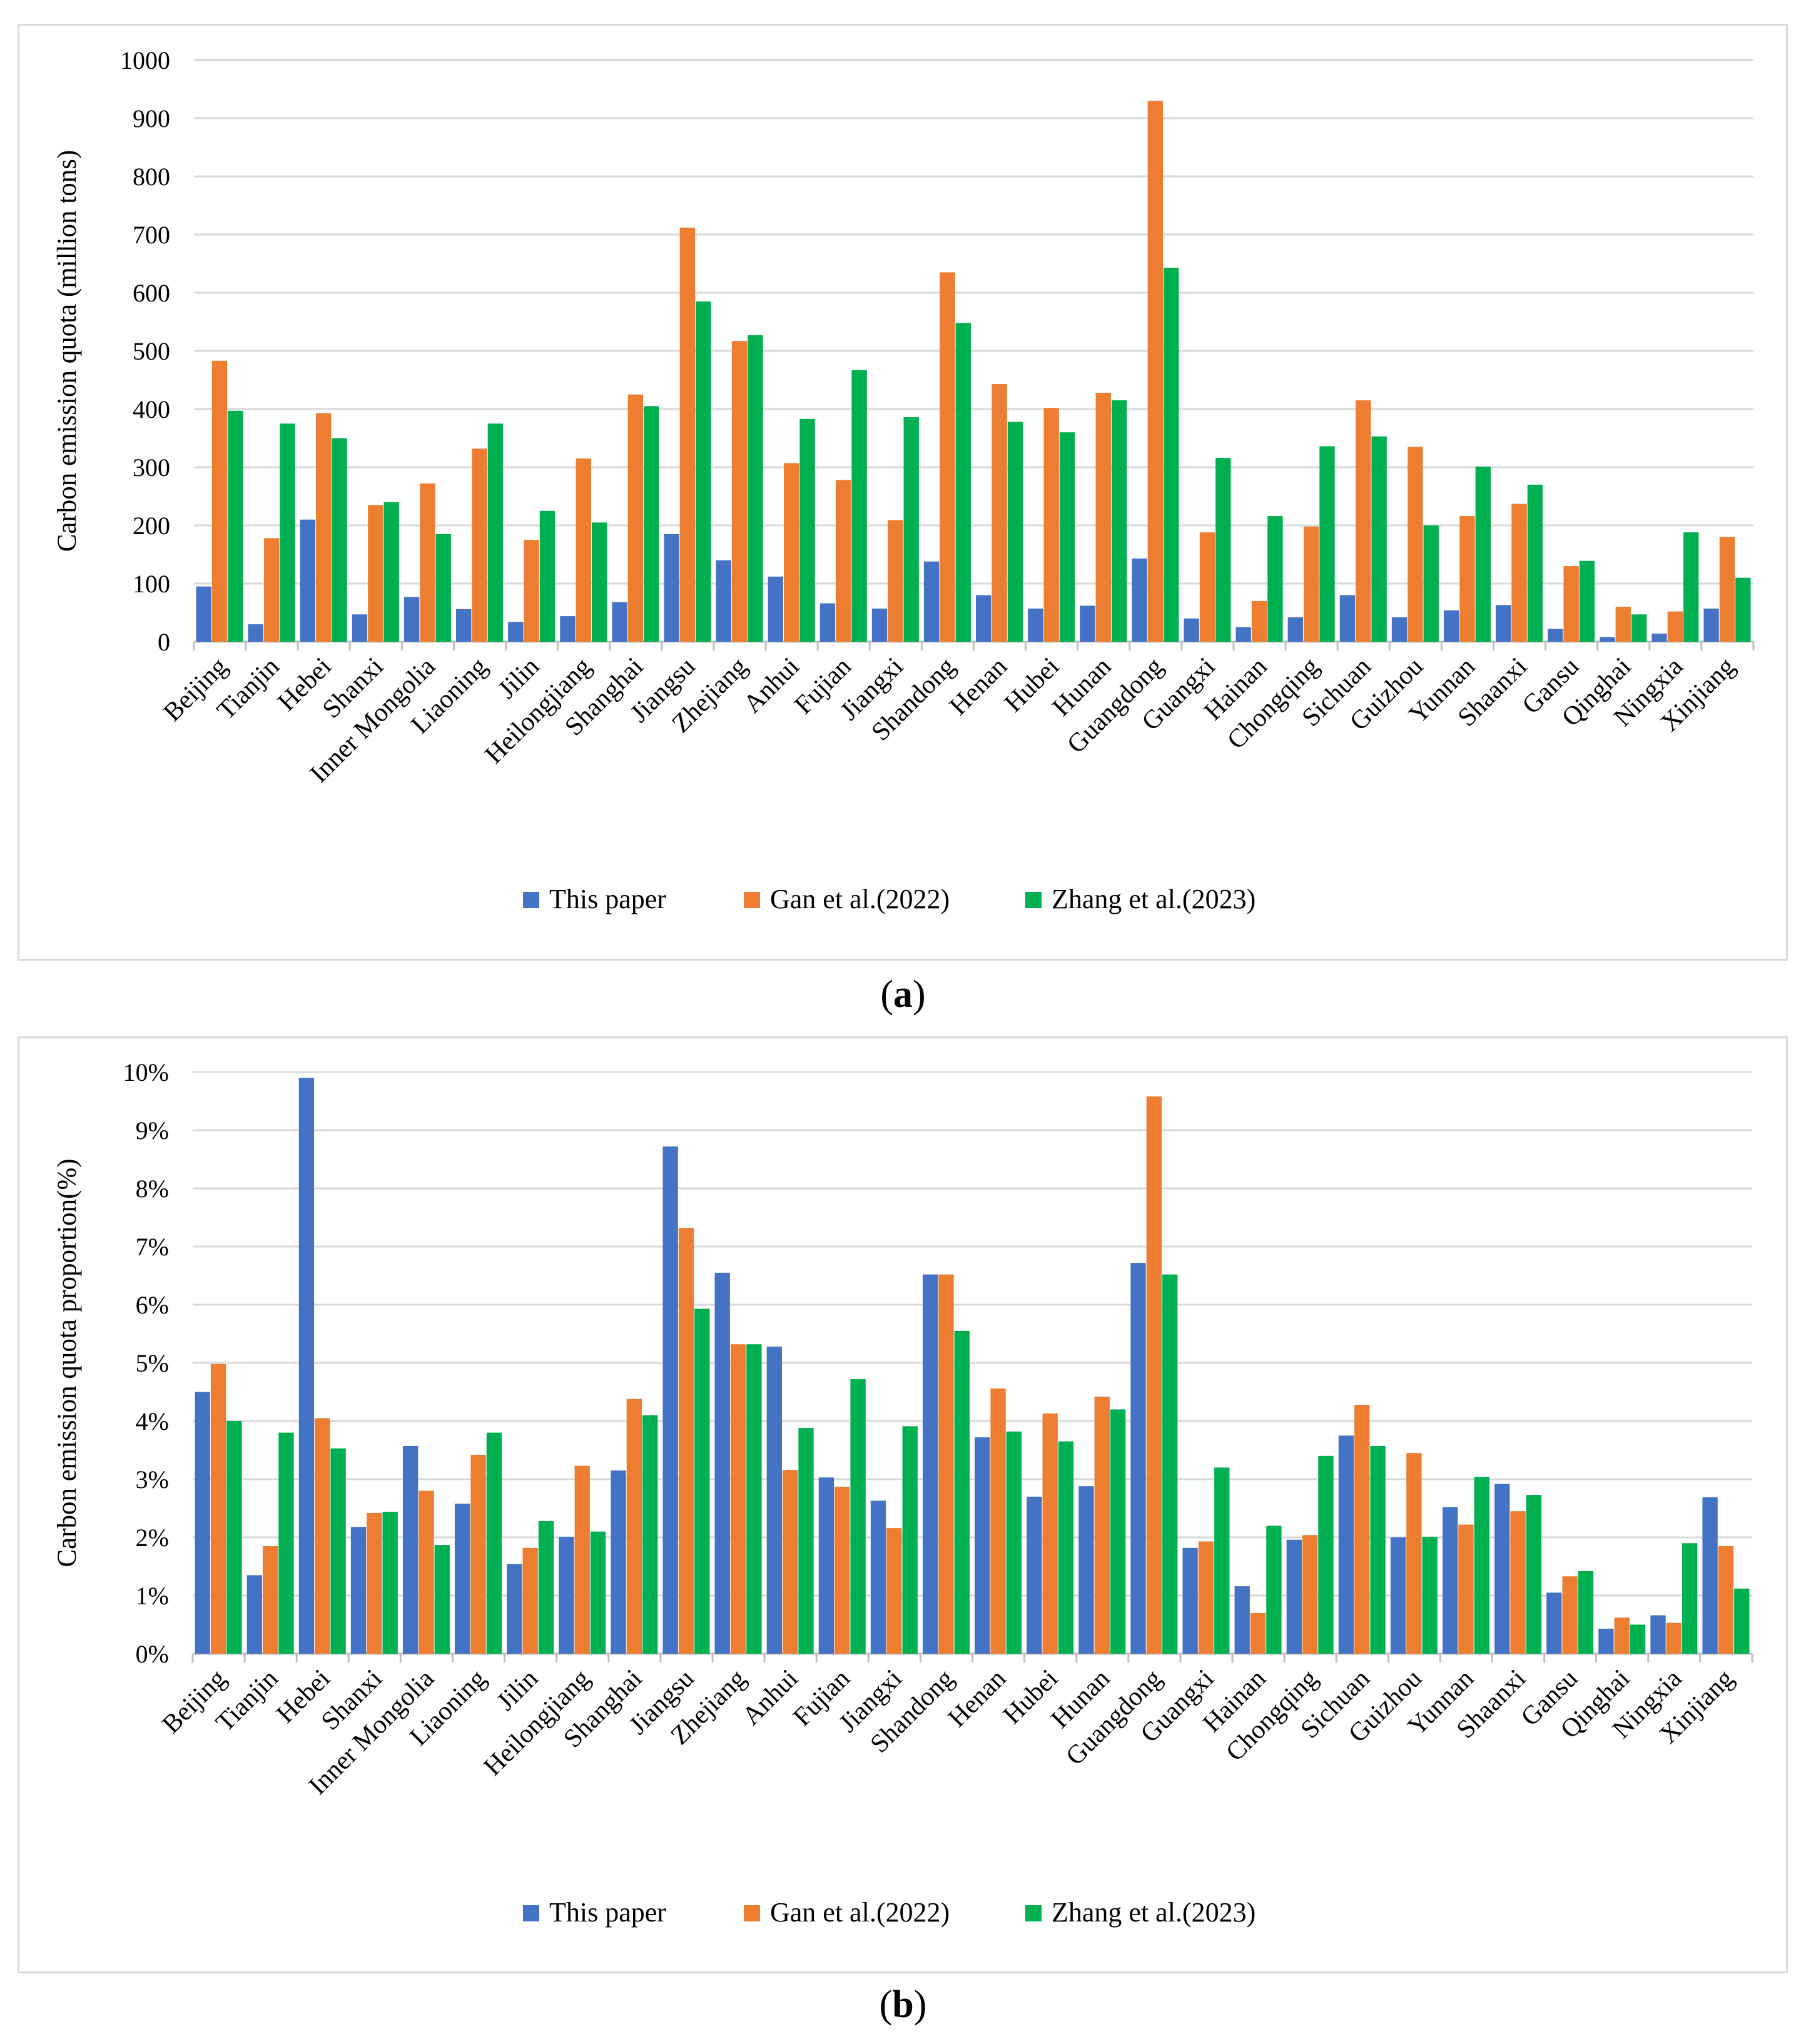  Describe the element at coordinates (998, 1521) in the screenshot. I see `bar-gan-et-al-2022-henan` at that location.